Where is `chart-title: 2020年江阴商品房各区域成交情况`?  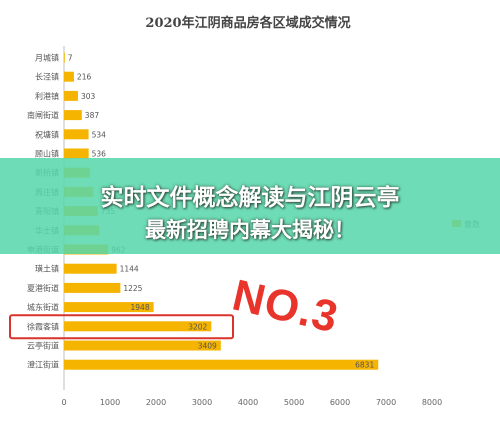 chart-title: 2020年江阴商品房各区域成交情况 is located at coordinates (247, 23).